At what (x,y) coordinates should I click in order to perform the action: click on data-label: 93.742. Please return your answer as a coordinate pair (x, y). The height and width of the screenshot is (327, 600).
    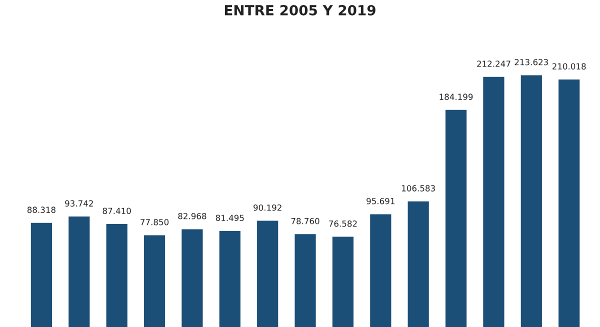
    Looking at the image, I should click on (79, 203).